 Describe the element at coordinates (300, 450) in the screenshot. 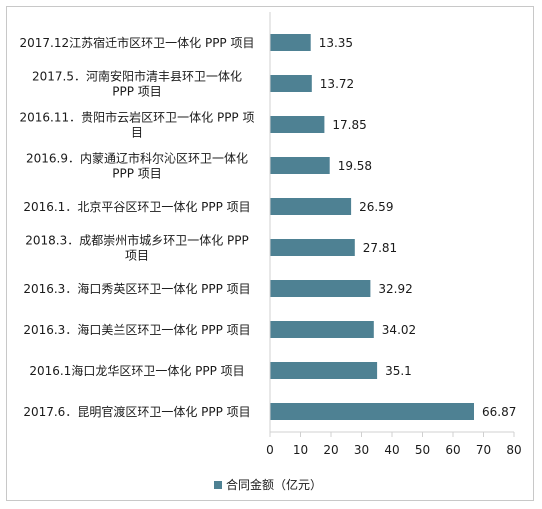

I see `x-tick-label-10: 10` at that location.